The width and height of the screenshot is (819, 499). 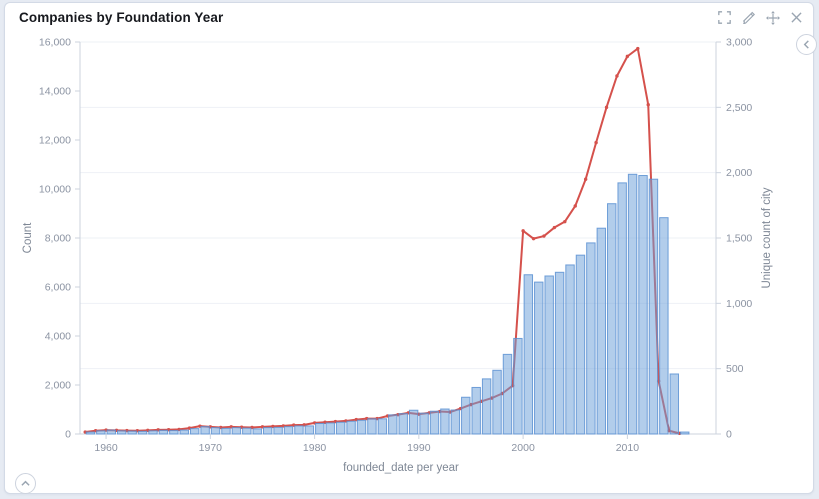 I want to click on move-icon, so click(x=772, y=17).